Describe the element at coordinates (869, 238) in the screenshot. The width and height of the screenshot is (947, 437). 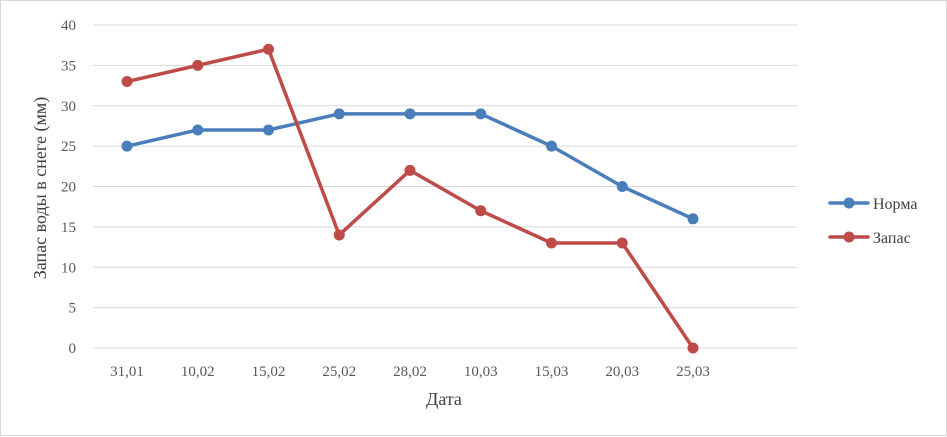
I see `legend-item: Запас` at that location.